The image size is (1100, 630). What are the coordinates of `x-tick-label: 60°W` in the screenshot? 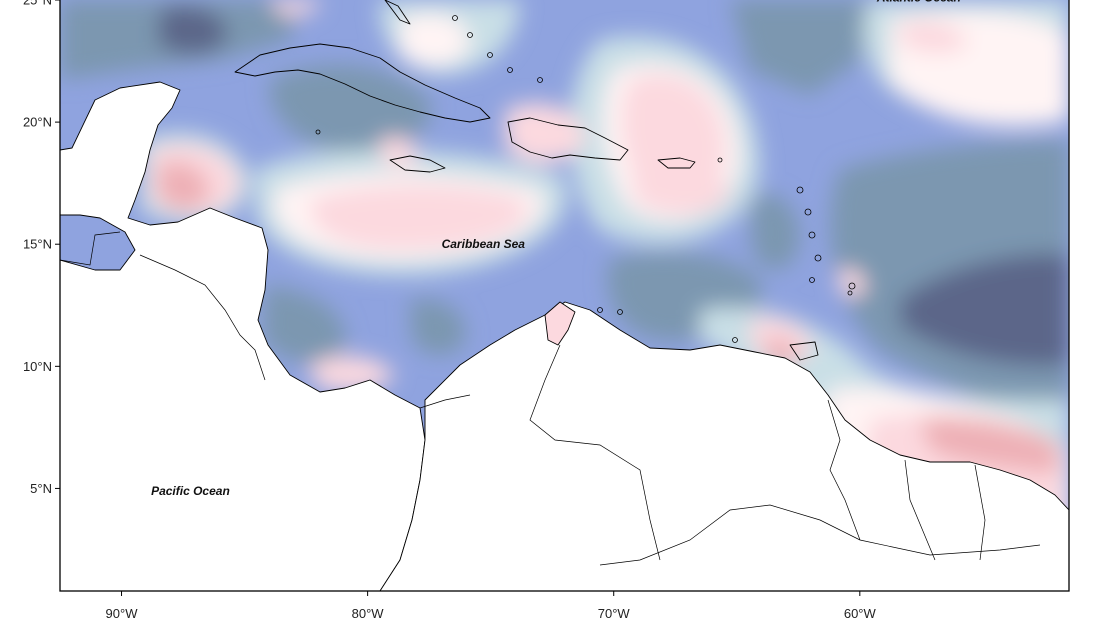 It's located at (860, 613).